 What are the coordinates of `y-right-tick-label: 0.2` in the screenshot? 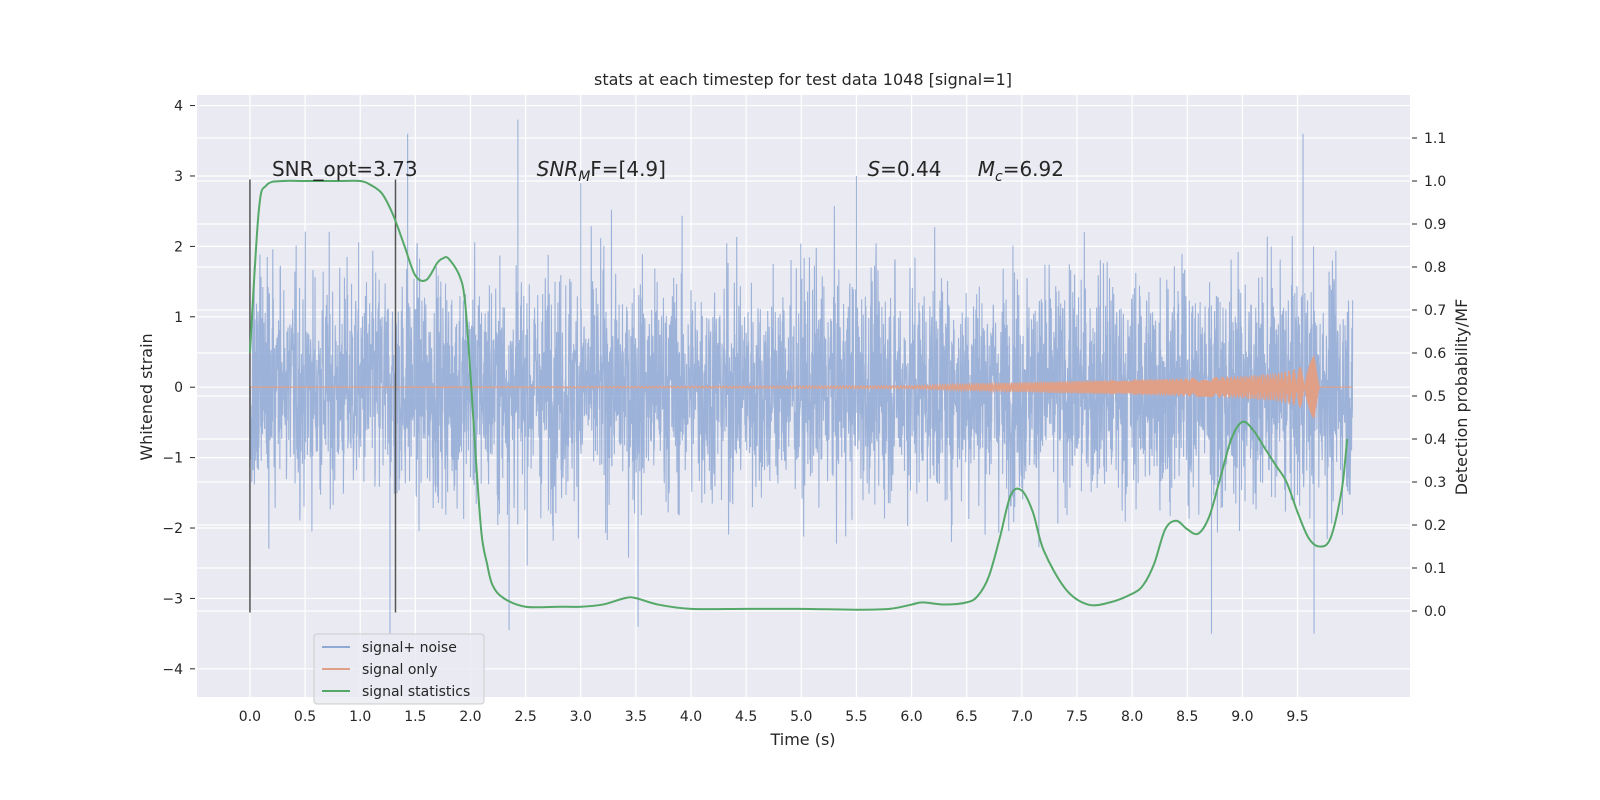 It's located at (1435, 526).